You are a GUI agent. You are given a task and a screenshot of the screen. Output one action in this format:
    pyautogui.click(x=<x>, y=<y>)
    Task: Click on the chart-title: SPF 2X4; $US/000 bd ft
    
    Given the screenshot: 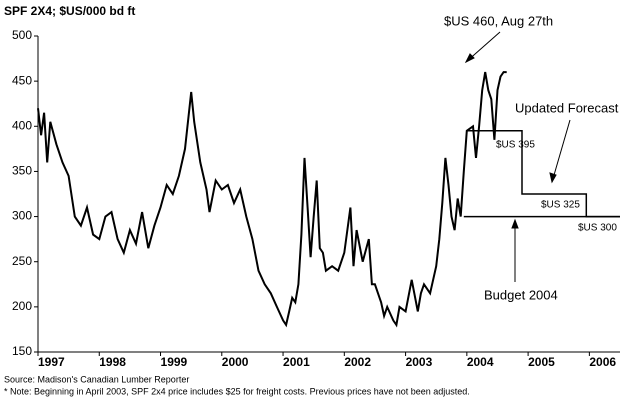 What is the action you would take?
    pyautogui.click(x=69, y=11)
    